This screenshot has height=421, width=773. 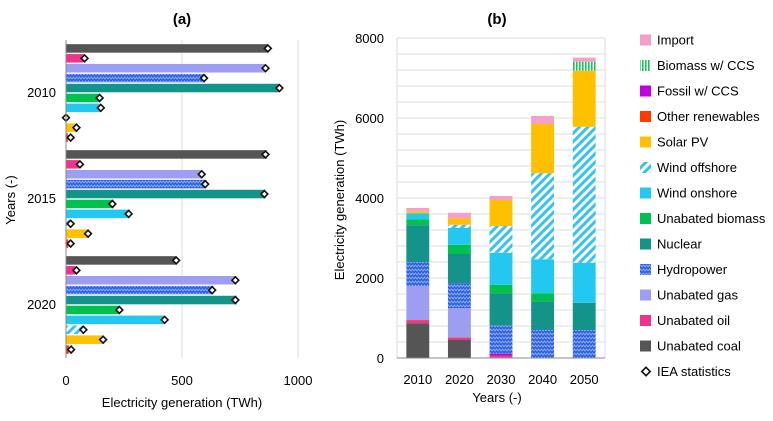 I want to click on iea-marker-2010-solar-pv, so click(x=76, y=128).